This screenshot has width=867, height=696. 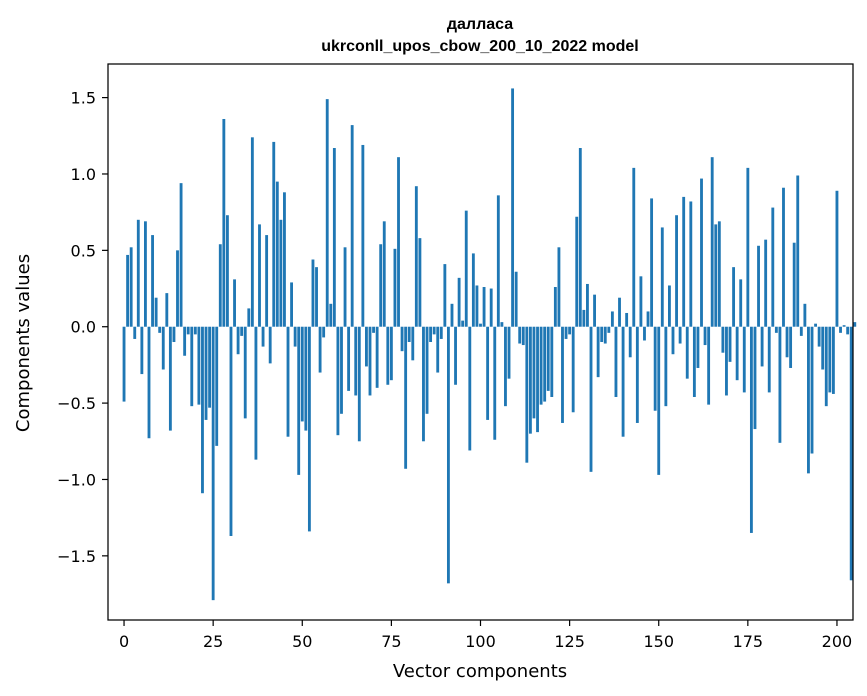 I want to click on y-tick-label: 1.0, so click(x=83, y=174).